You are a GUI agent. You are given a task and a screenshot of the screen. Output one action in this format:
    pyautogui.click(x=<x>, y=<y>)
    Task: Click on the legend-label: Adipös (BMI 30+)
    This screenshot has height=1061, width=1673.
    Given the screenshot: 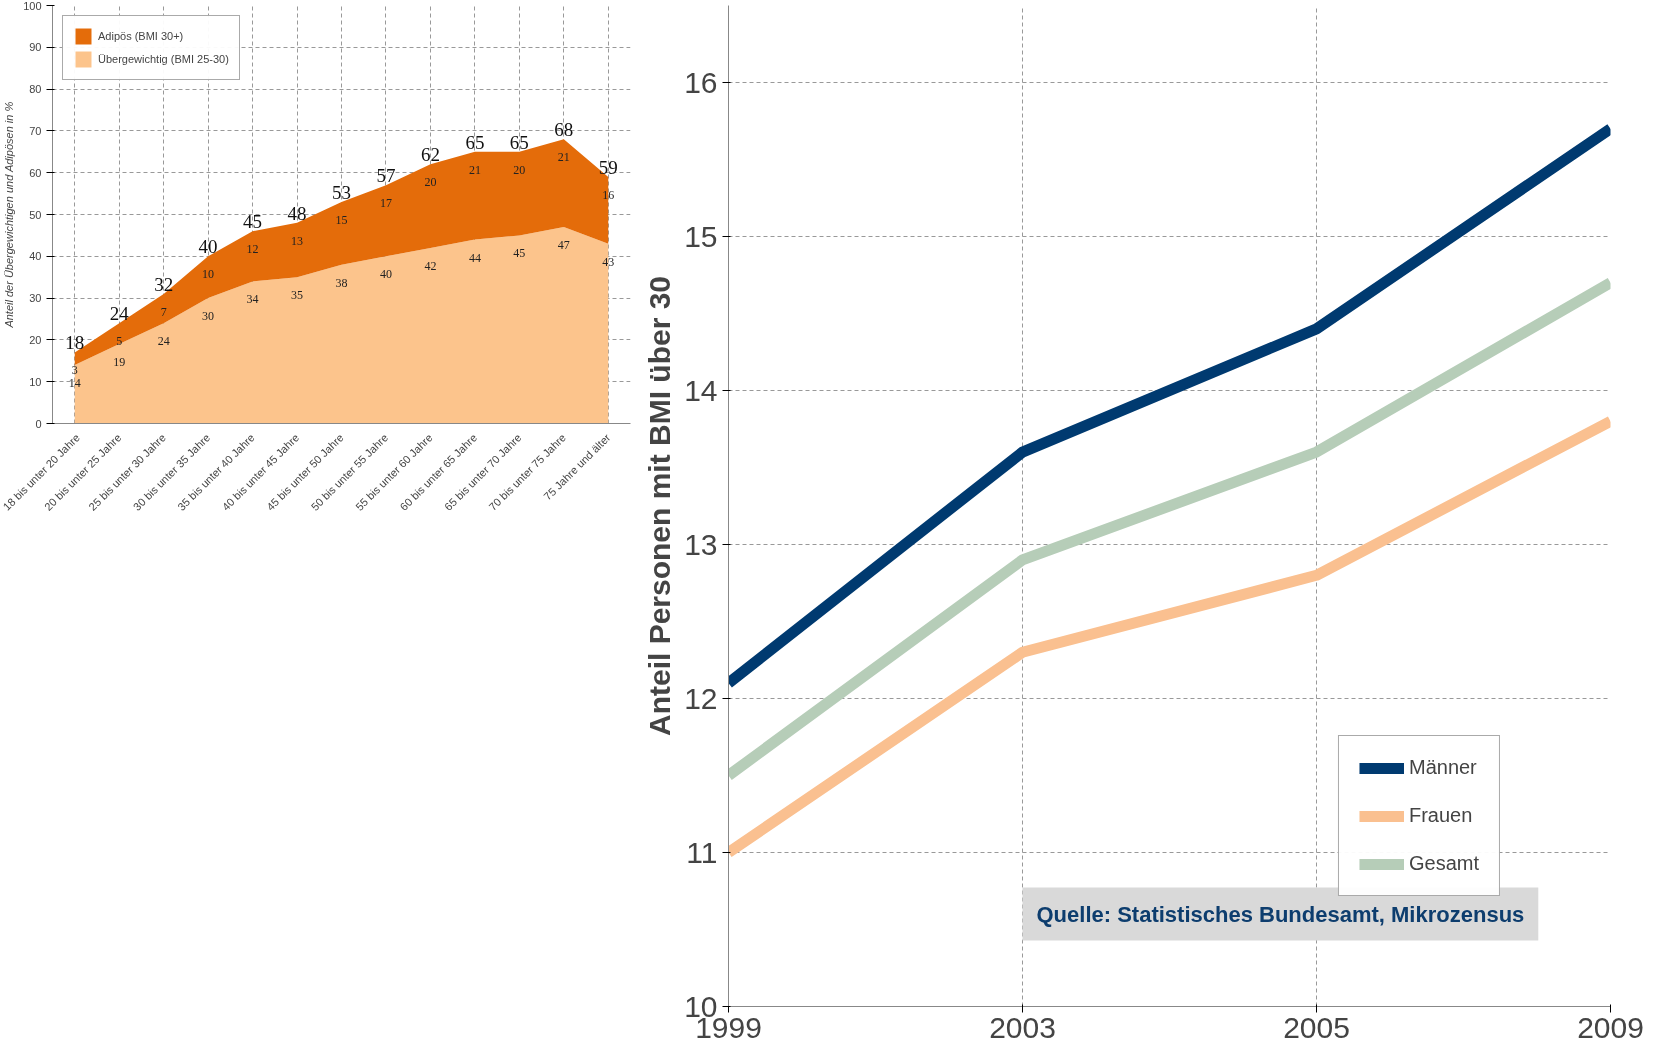 What is the action you would take?
    pyautogui.click(x=141, y=36)
    